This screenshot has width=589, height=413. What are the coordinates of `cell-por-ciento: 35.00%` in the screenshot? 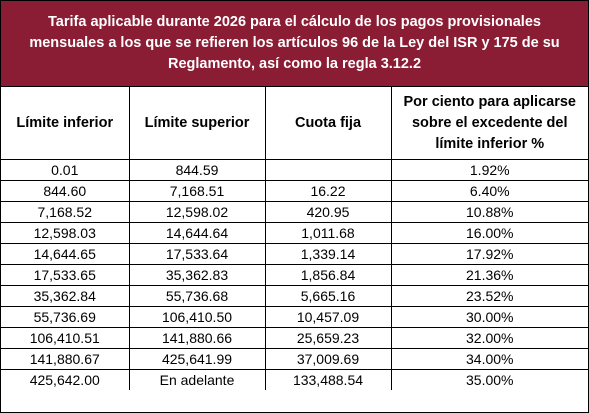 It's located at (489, 379).